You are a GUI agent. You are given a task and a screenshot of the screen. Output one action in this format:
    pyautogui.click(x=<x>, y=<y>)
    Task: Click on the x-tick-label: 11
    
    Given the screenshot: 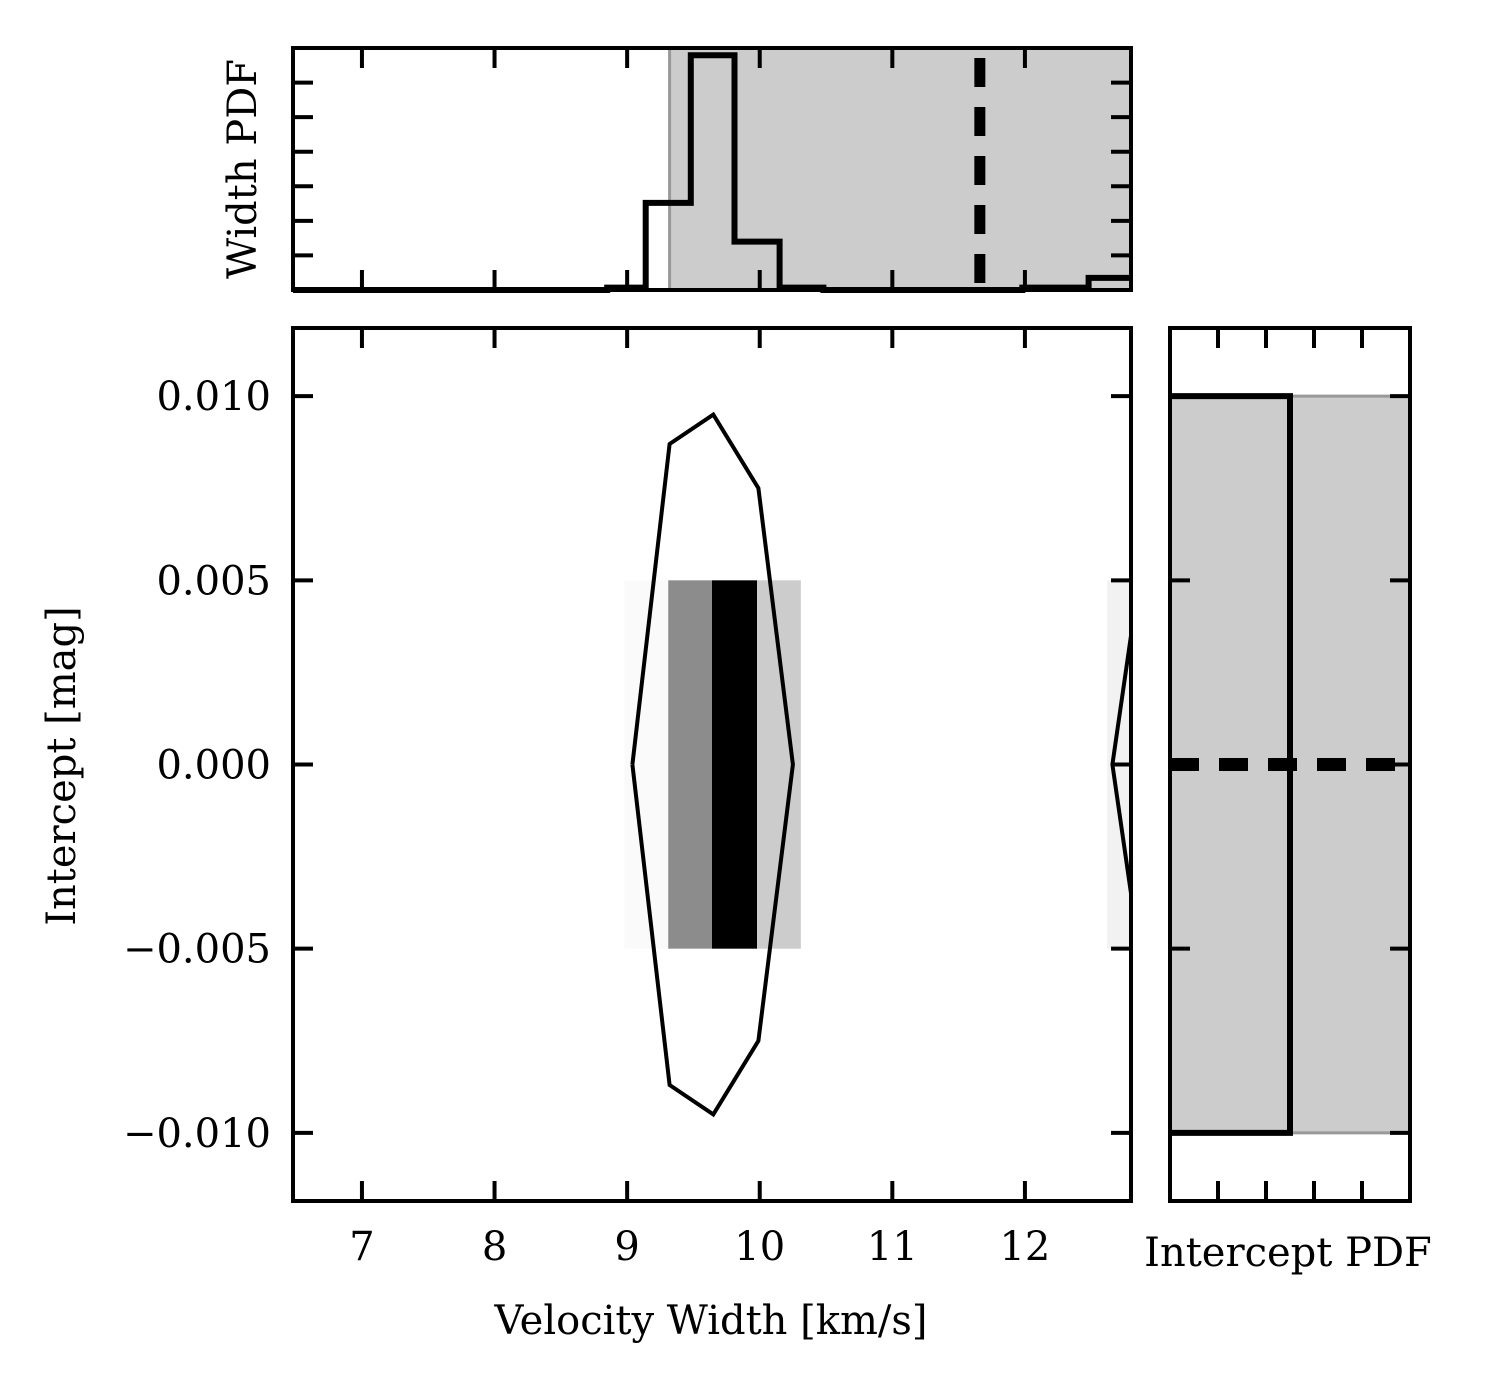 What is the action you would take?
    pyautogui.click(x=892, y=1247)
    